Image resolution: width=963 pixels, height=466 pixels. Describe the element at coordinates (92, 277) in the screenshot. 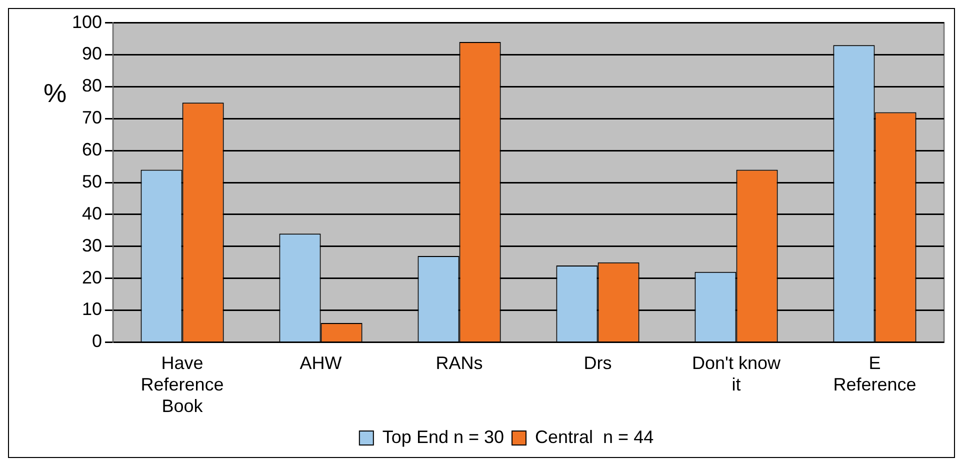

I see `y-tick-label: 20` at that location.